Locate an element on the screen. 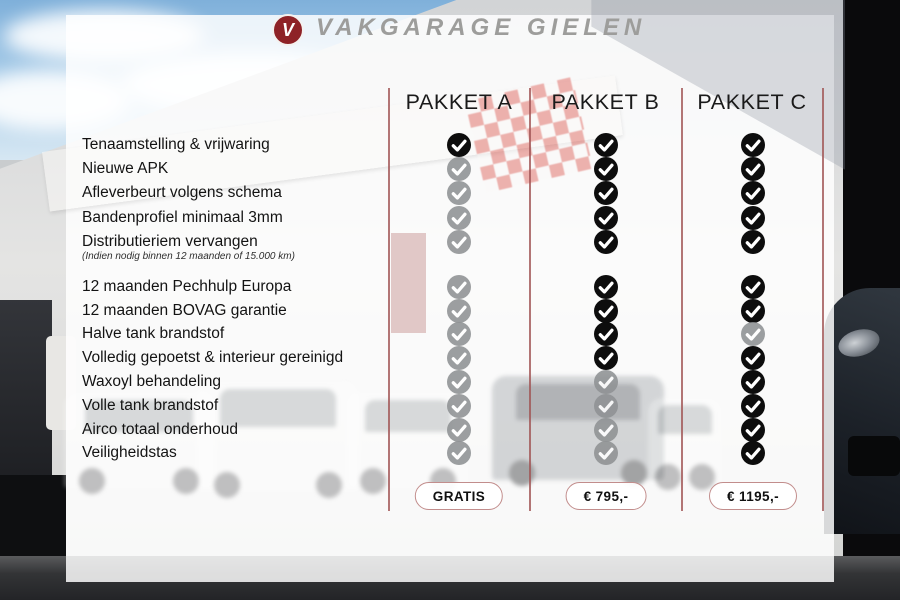 The height and width of the screenshot is (600, 900). feature-row: Nieuwe APK is located at coordinates (452, 169).